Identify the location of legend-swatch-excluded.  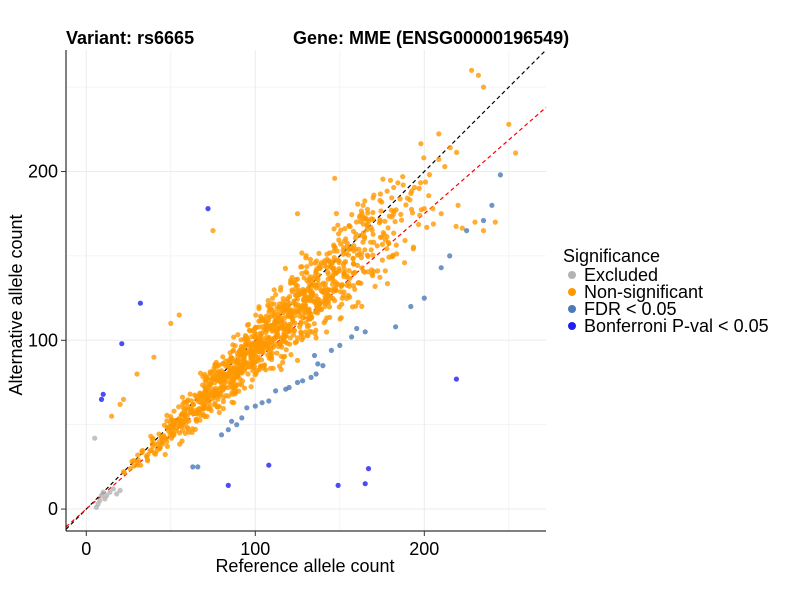
(572, 275).